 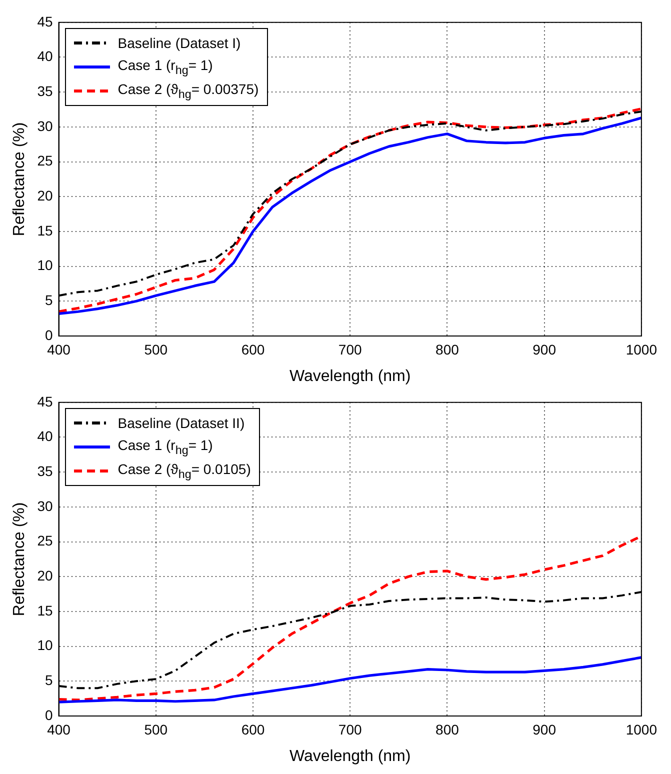 I want to click on legend-label: Case 2 (ϑ$_{hg}$= 0.0105), so click(x=184, y=471).